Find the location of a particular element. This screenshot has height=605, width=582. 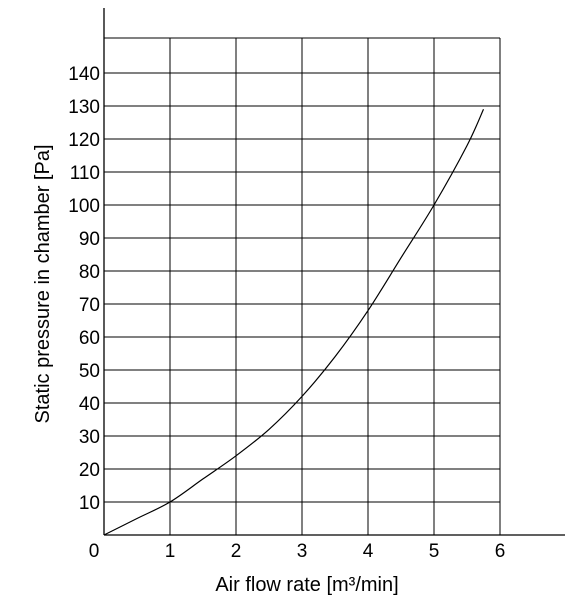

y-tick-label: 50 is located at coordinates (89, 371).